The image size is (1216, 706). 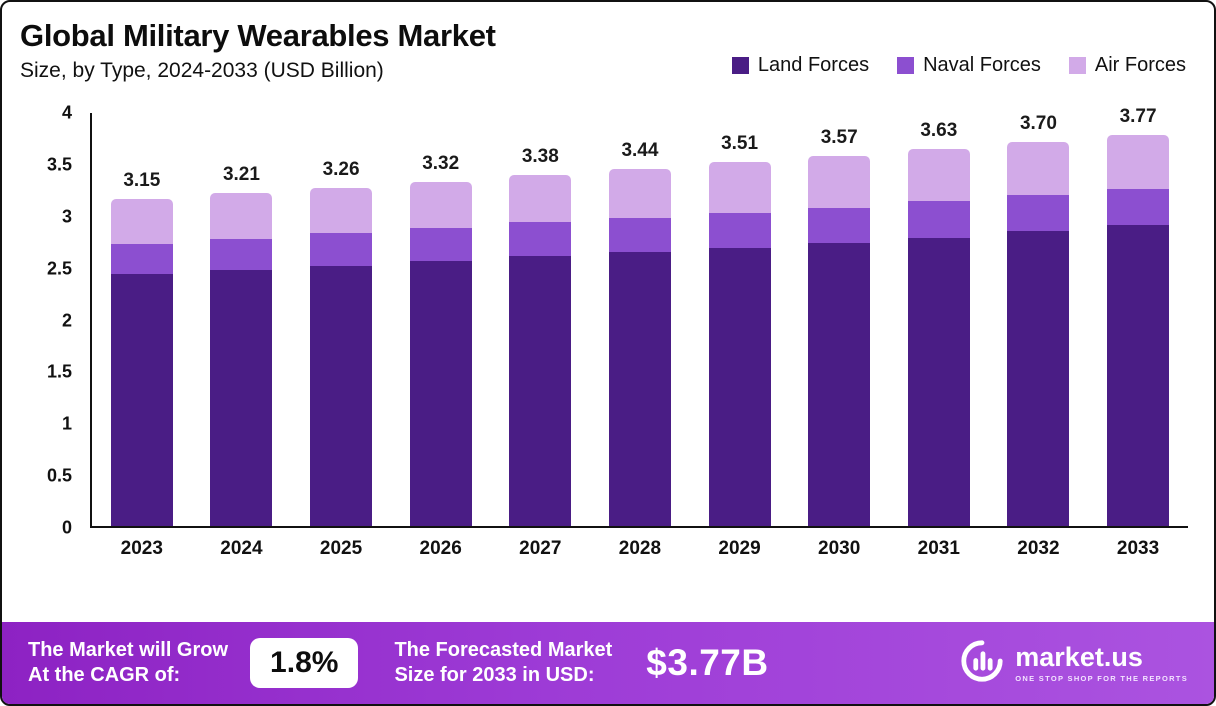 I want to click on bar-column-2030: 3.57 2030, so click(x=839, y=336).